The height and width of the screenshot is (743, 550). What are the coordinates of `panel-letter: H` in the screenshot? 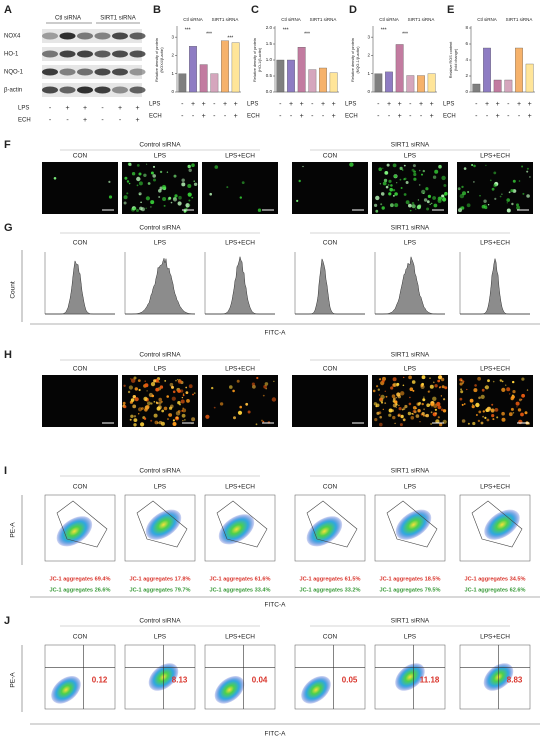 It's located at (8, 355).